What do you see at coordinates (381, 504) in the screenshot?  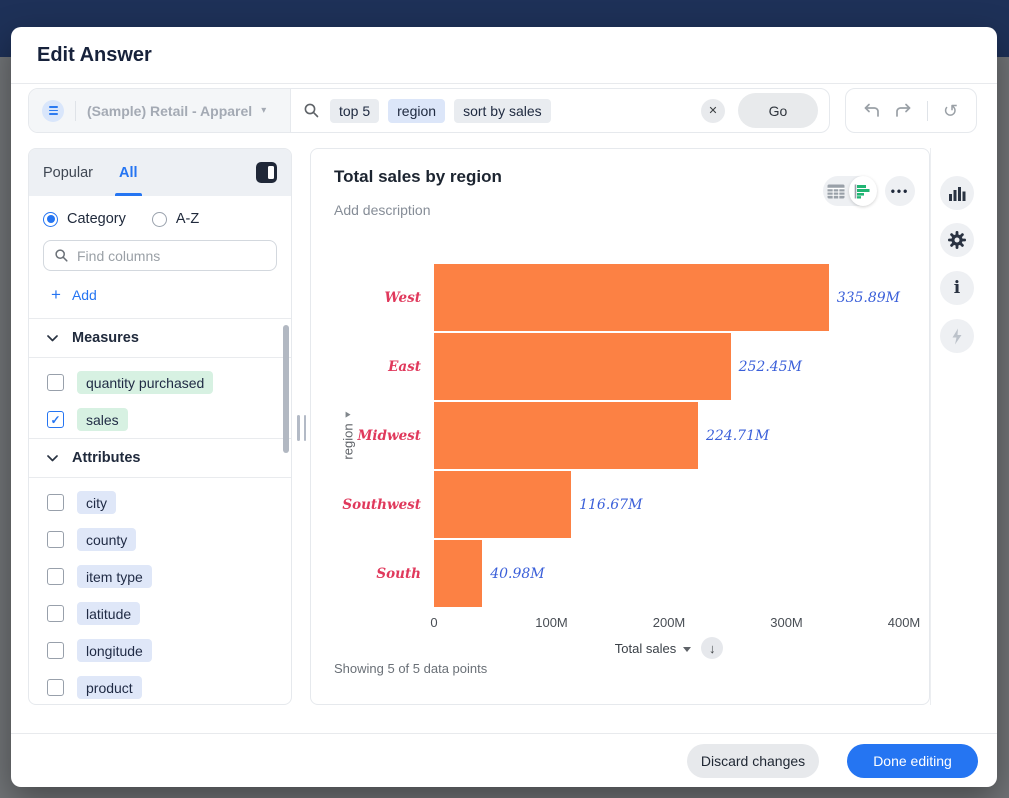 I see `category-label: Southwest` at bounding box center [381, 504].